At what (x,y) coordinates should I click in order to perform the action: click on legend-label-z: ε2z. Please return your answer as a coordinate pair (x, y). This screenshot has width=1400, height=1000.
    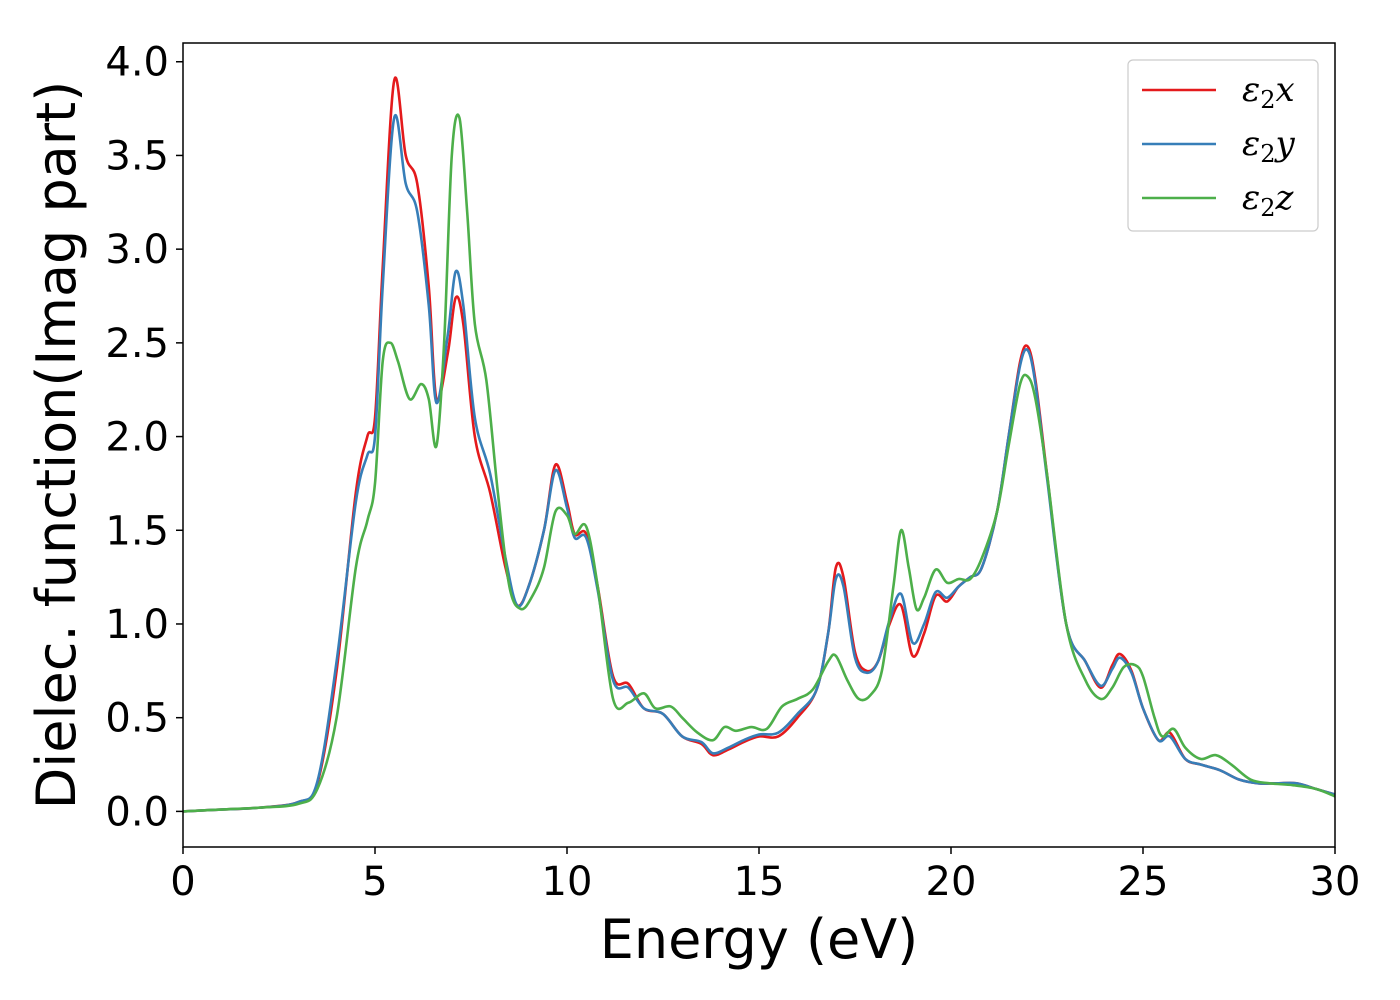
    Looking at the image, I should click on (1268, 200).